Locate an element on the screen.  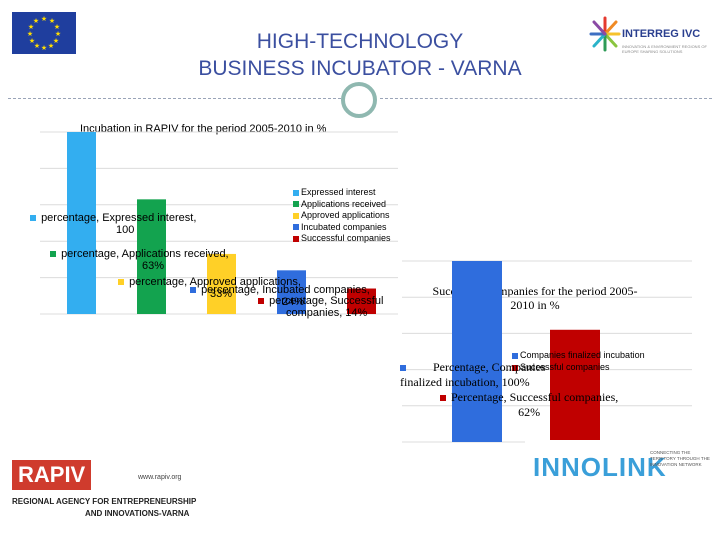
chart1-legend-label: Incubated companies is located at coordinates (344, 226).